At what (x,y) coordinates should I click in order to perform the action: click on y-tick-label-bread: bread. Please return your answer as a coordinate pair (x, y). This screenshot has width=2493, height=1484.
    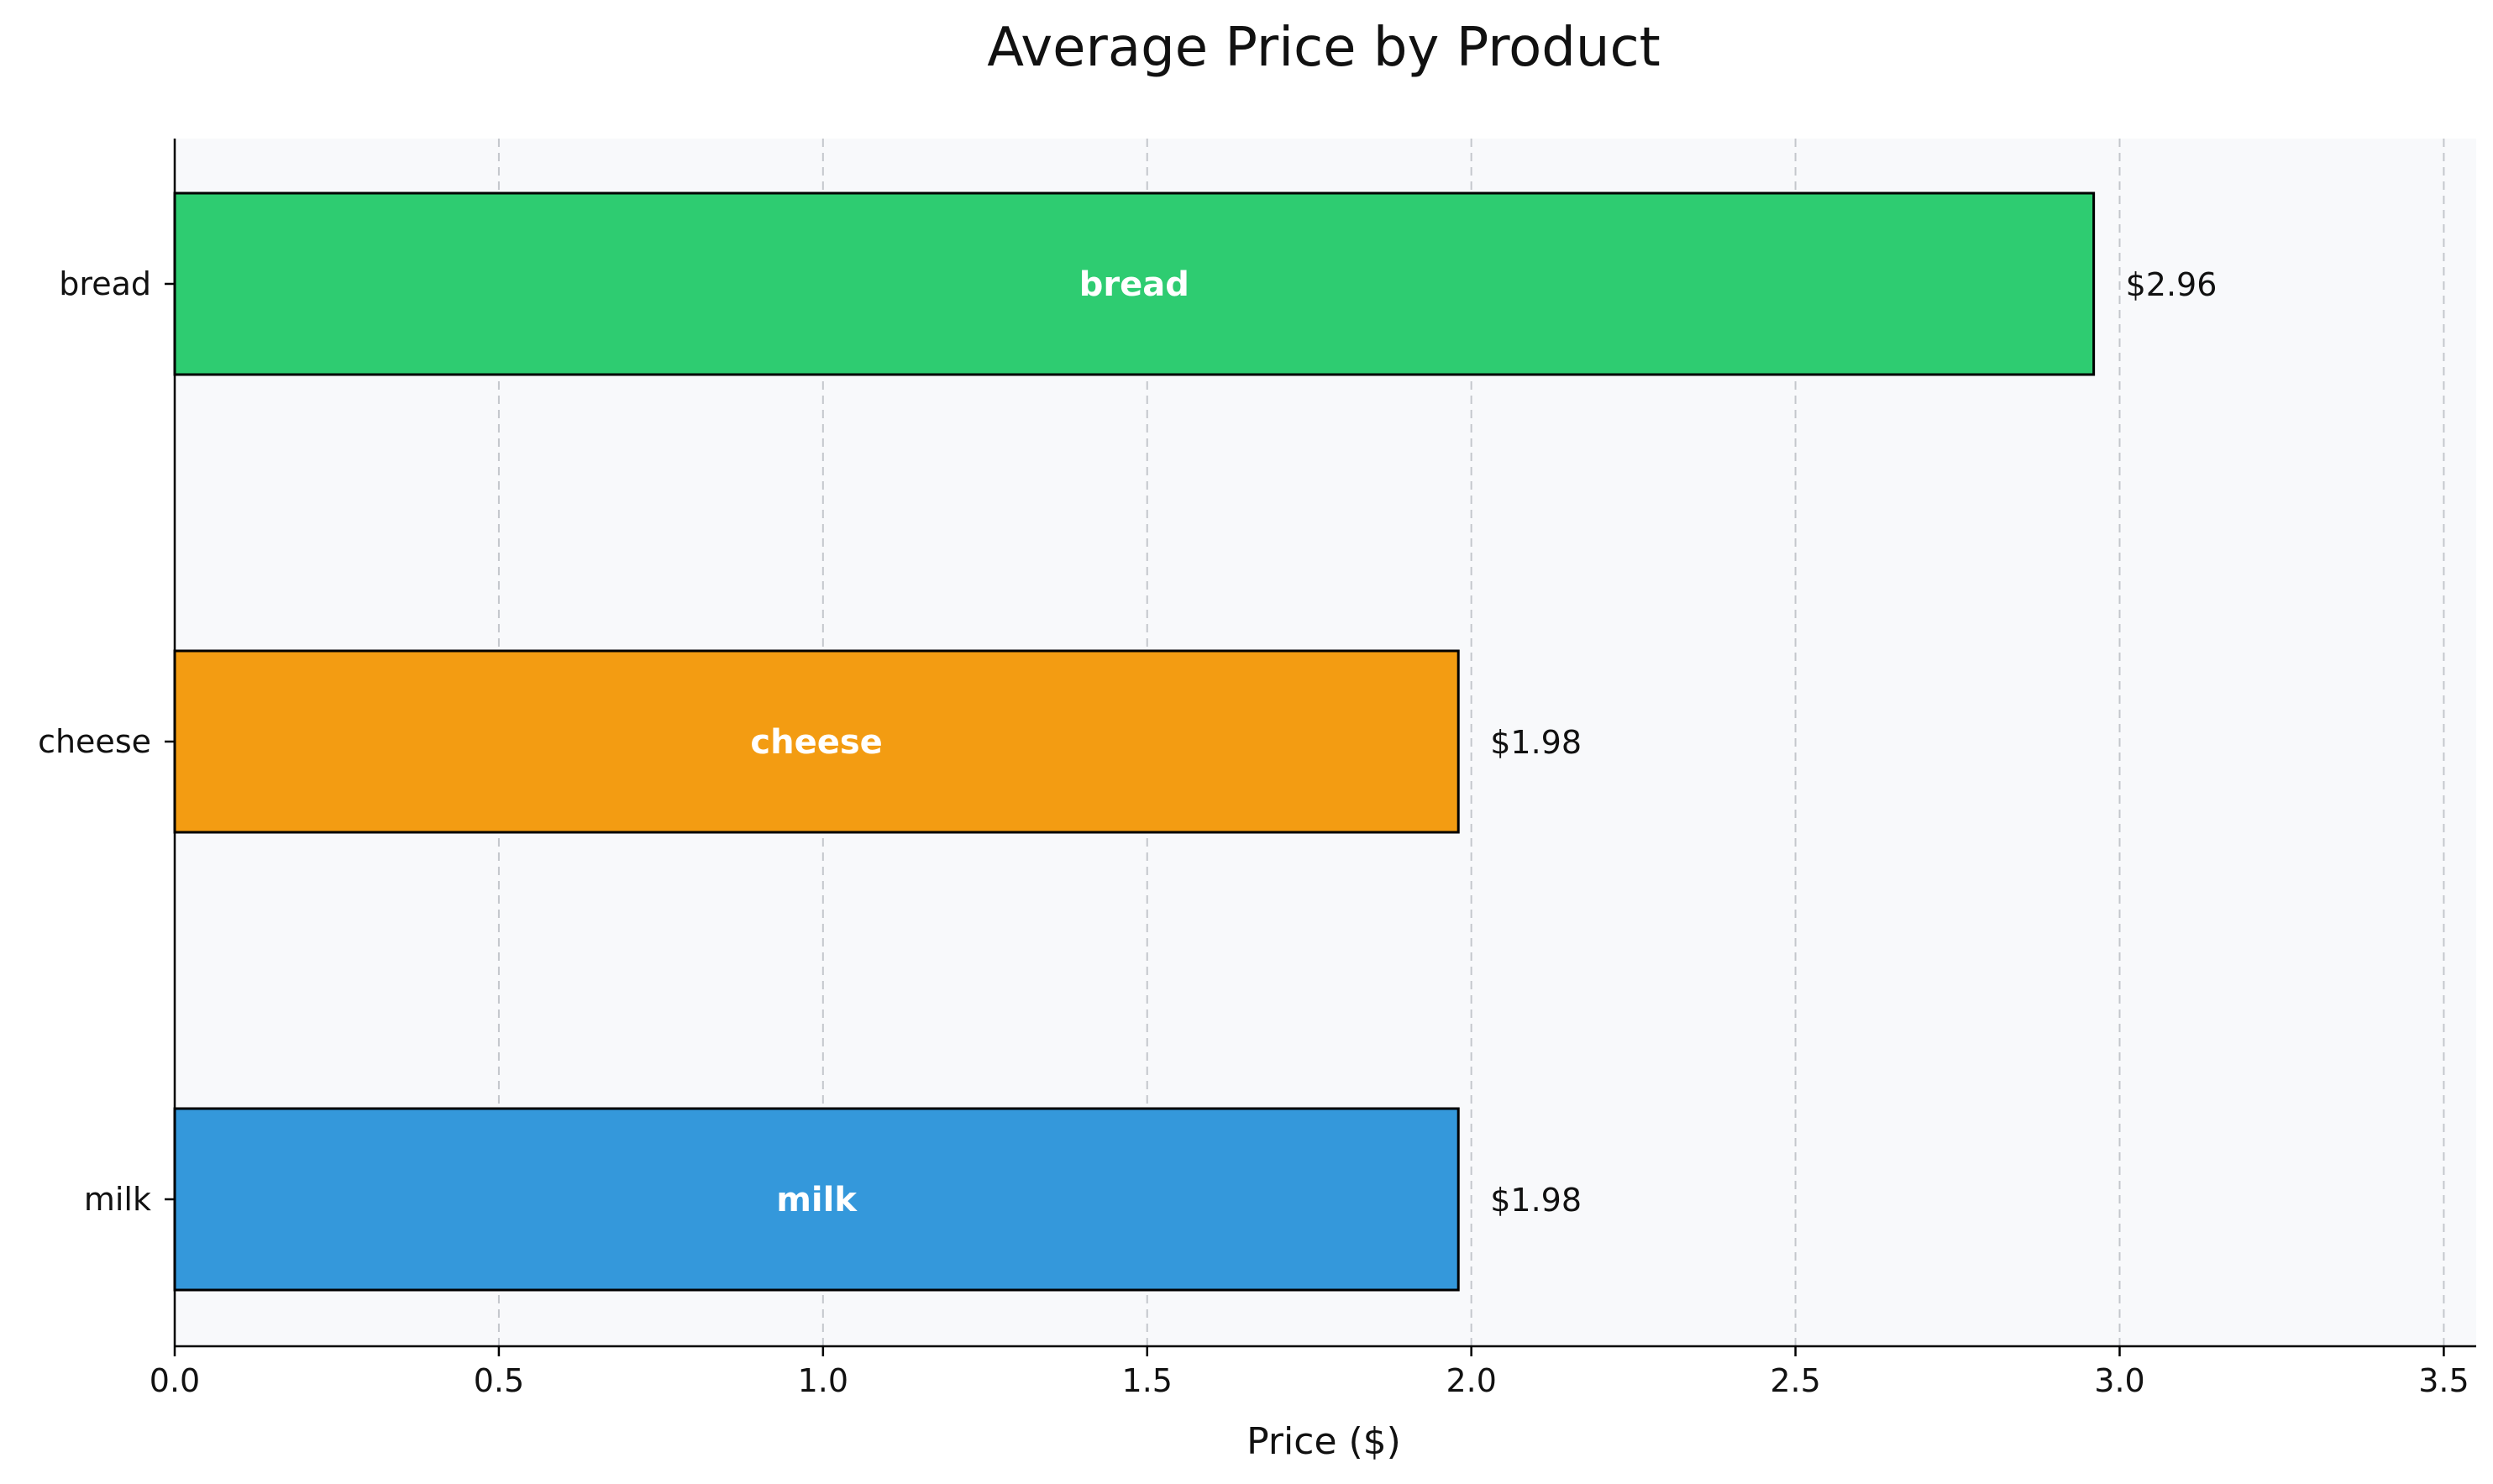
    Looking at the image, I should click on (105, 283).